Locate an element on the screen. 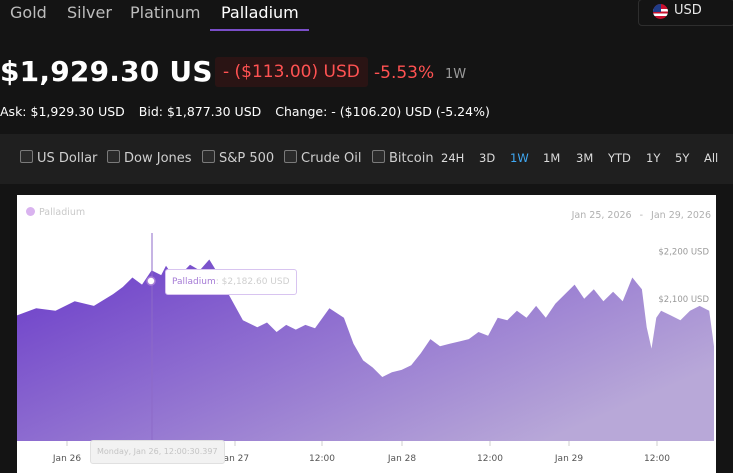  range-1y: 1Y is located at coordinates (653, 158).